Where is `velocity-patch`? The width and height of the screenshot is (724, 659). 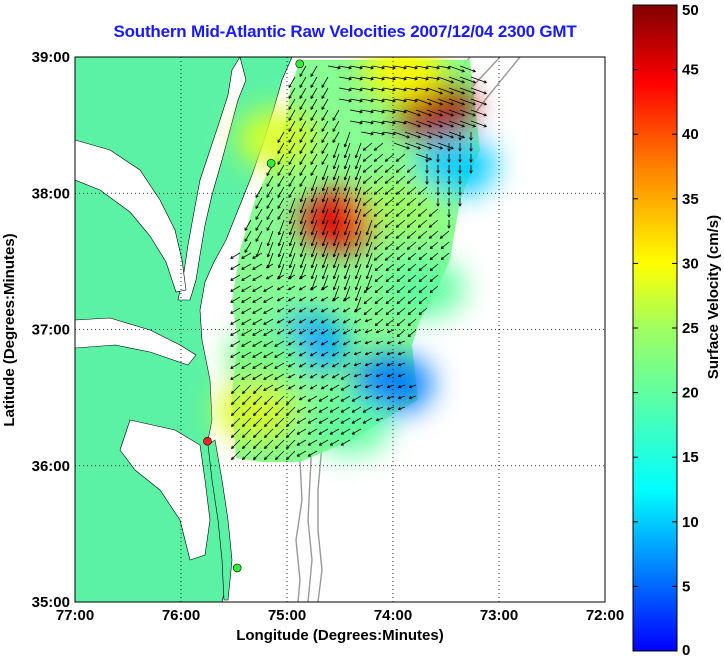 velocity-patch is located at coordinates (424, 288).